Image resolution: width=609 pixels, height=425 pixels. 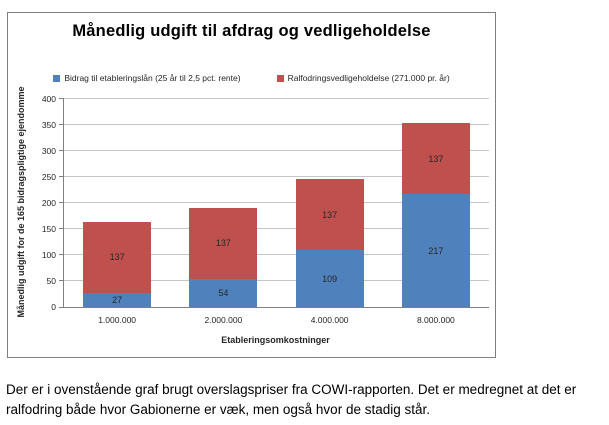 I want to click on bar-segment-series-0: 109, so click(x=329, y=278).